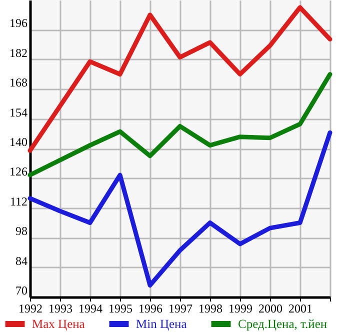  What do you see at coordinates (22, 261) in the screenshot?
I see `y-tick-label: 84` at bounding box center [22, 261].